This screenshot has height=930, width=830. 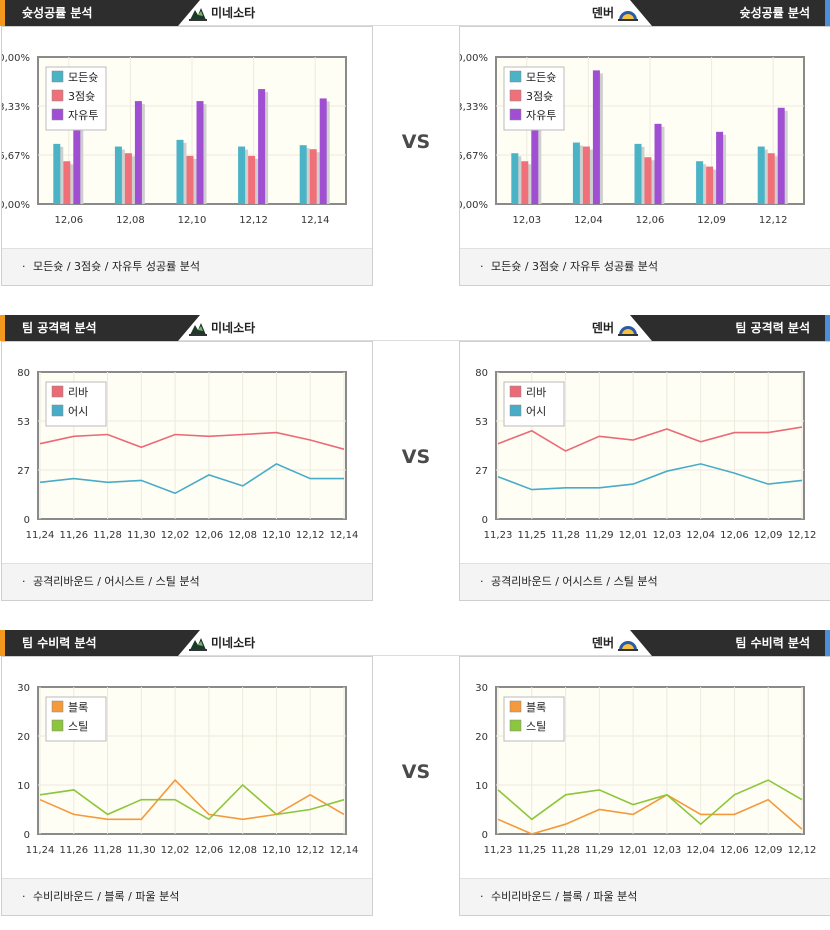 I want to click on y-tick-label: 20, so click(x=23, y=737).